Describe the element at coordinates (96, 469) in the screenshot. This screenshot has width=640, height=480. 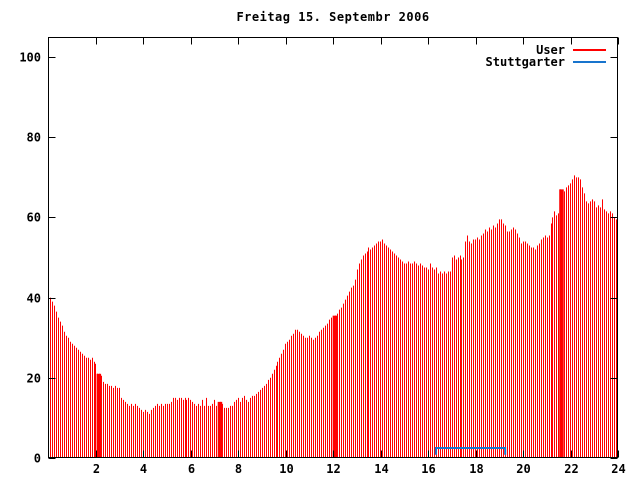
I see `x-tick-label: 2` at that location.